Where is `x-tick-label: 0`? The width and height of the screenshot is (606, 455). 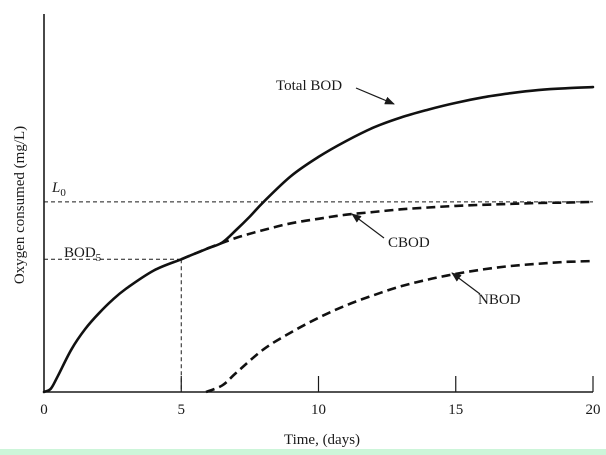 x-tick-label: 0 is located at coordinates (44, 410).